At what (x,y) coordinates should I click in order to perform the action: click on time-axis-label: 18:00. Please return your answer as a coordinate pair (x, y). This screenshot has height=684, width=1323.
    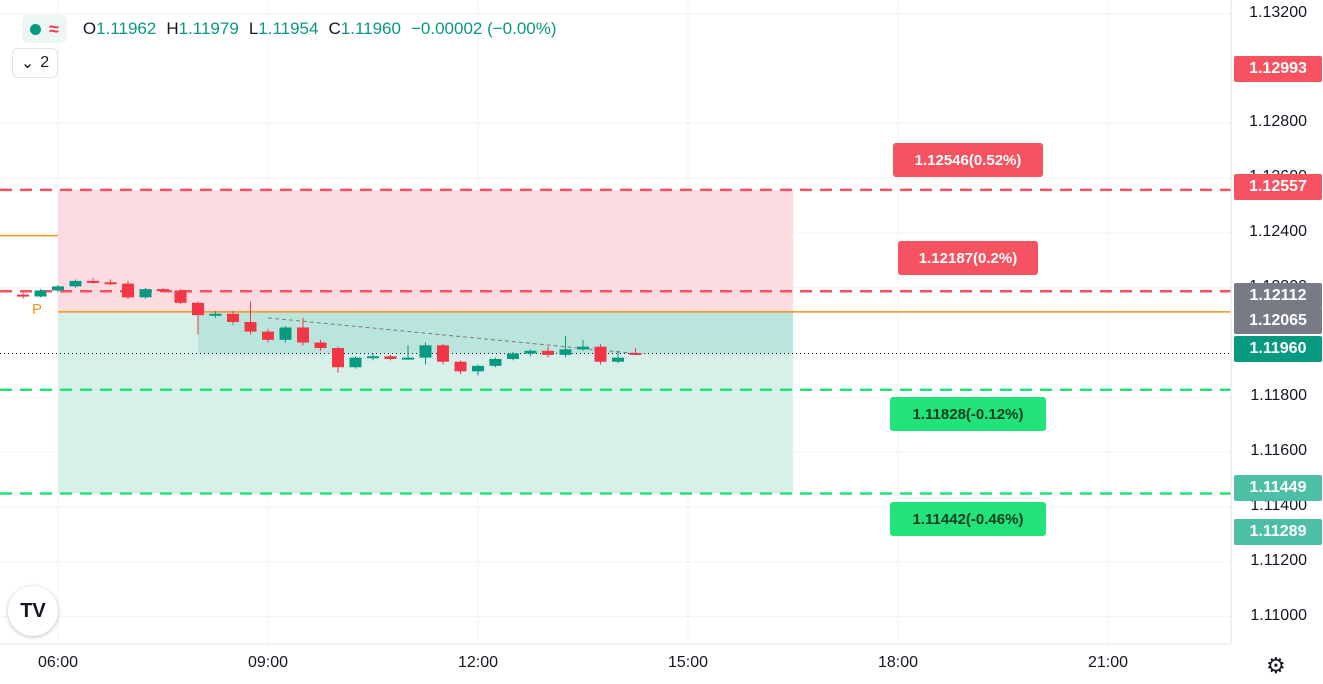
    Looking at the image, I should click on (898, 662).